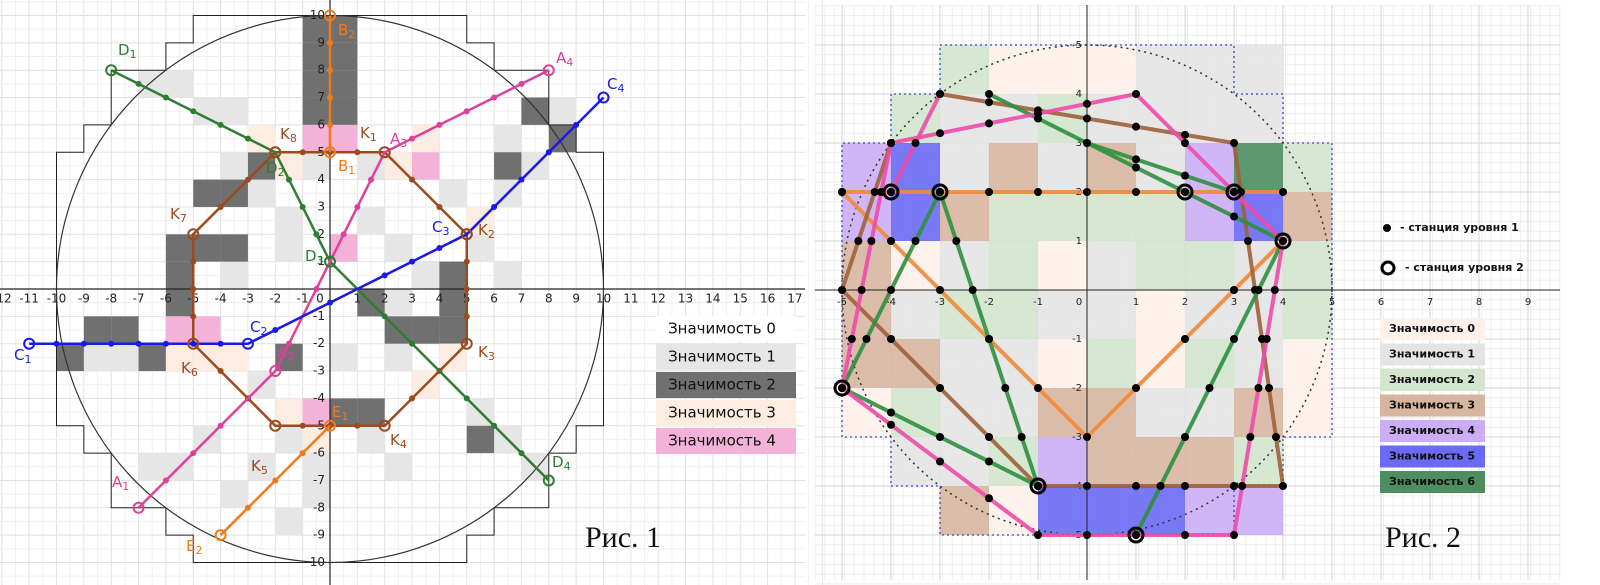 The image size is (1600, 585). Describe the element at coordinates (1079, 94) in the screenshot. I see `y-tick-label: 4` at that location.